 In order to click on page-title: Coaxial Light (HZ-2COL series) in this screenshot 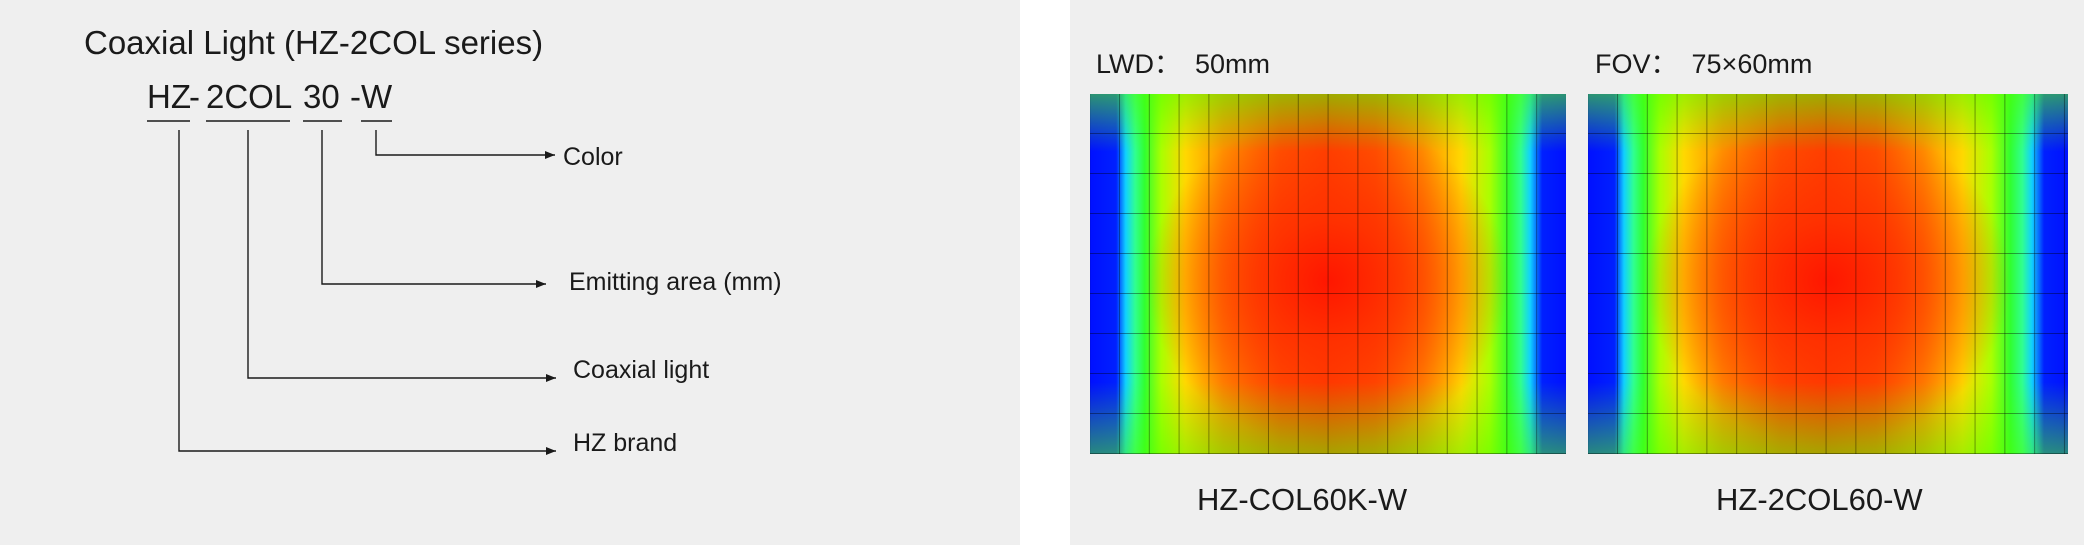, I will do `click(314, 42)`.